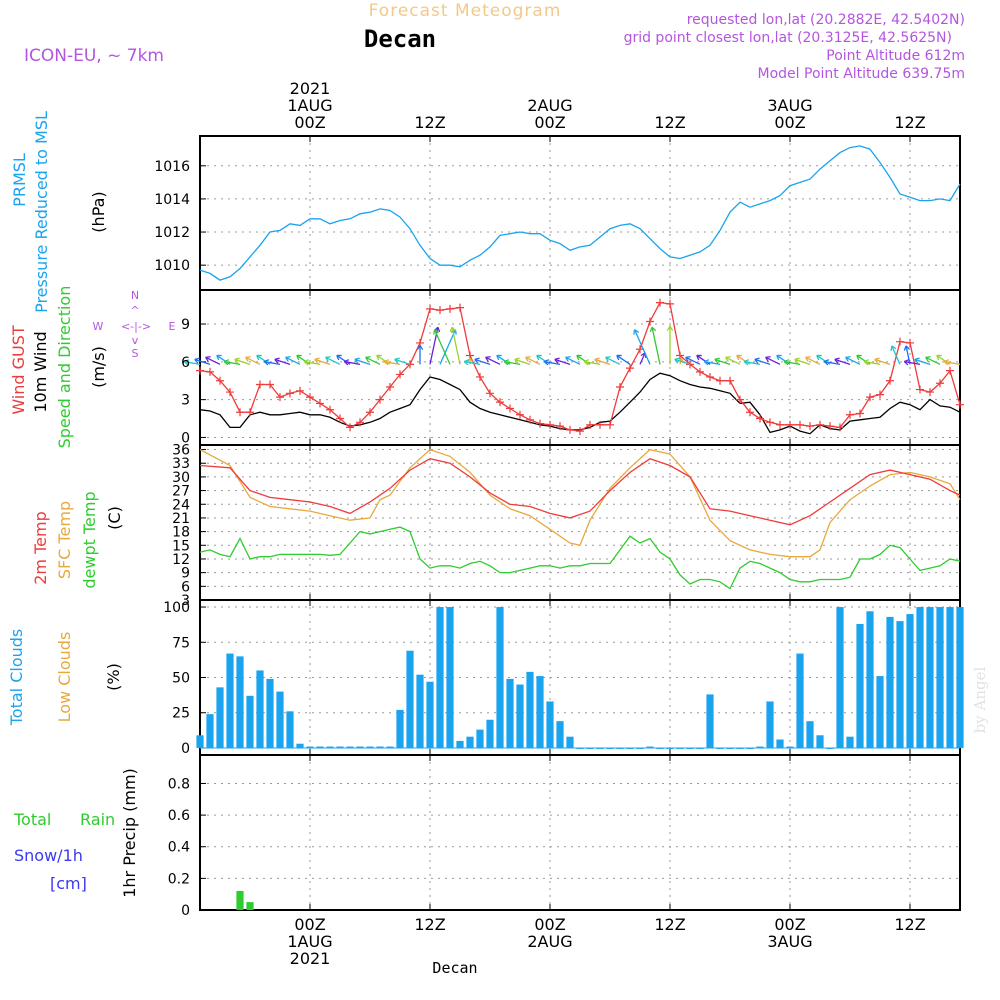 The image size is (1000, 1000). I want to click on location-title: Decan, so click(400, 39).